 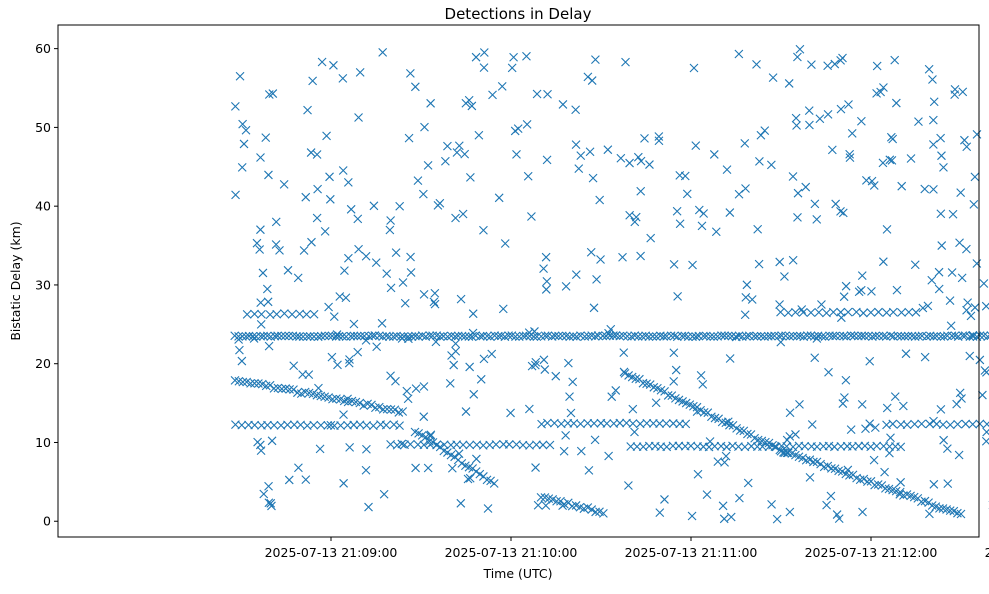 What do you see at coordinates (517, 573) in the screenshot?
I see `x-axis-label: Time (UTC)` at bounding box center [517, 573].